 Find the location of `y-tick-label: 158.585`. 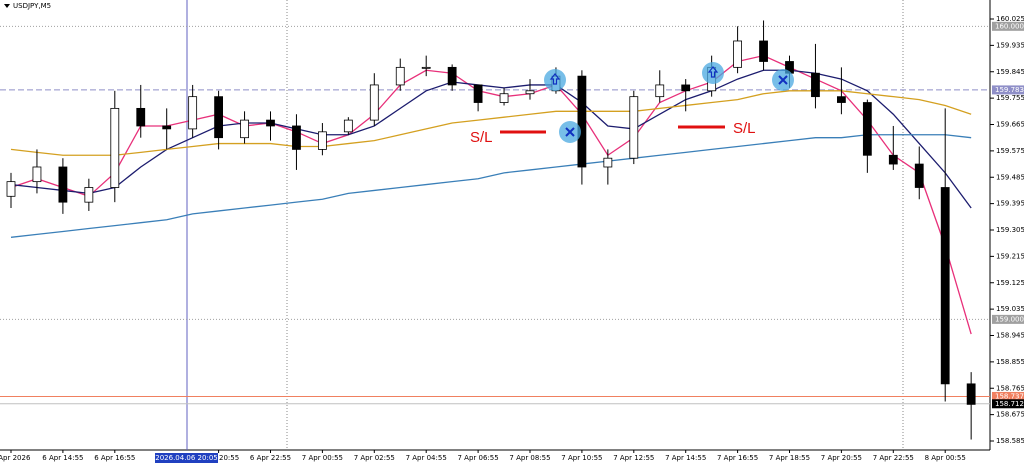

y-tick-label: 158.585 is located at coordinates (1010, 441).